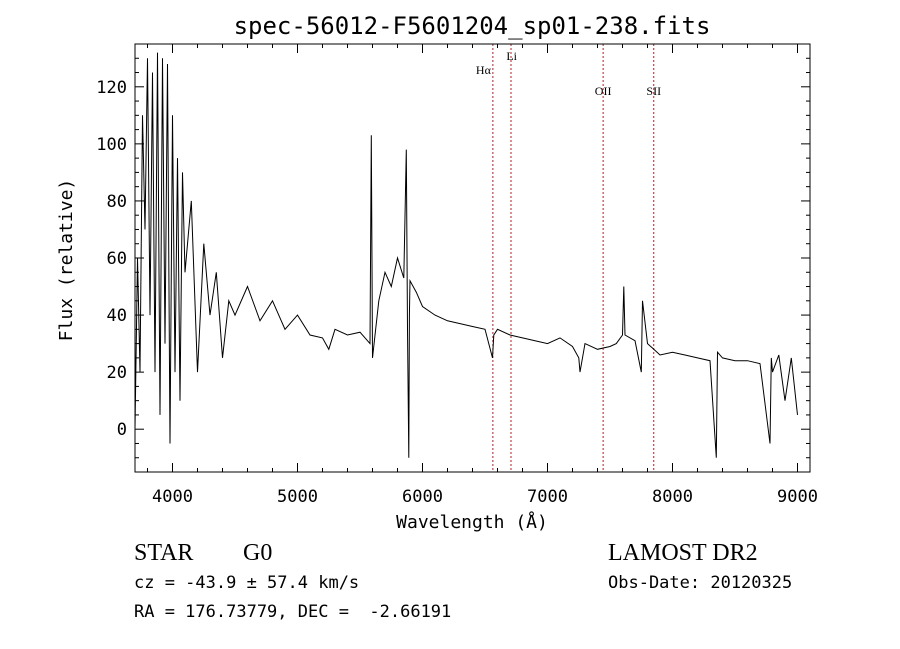 The image size is (900, 649). Describe the element at coordinates (117, 373) in the screenshot. I see `y-tick-label: 20` at that location.